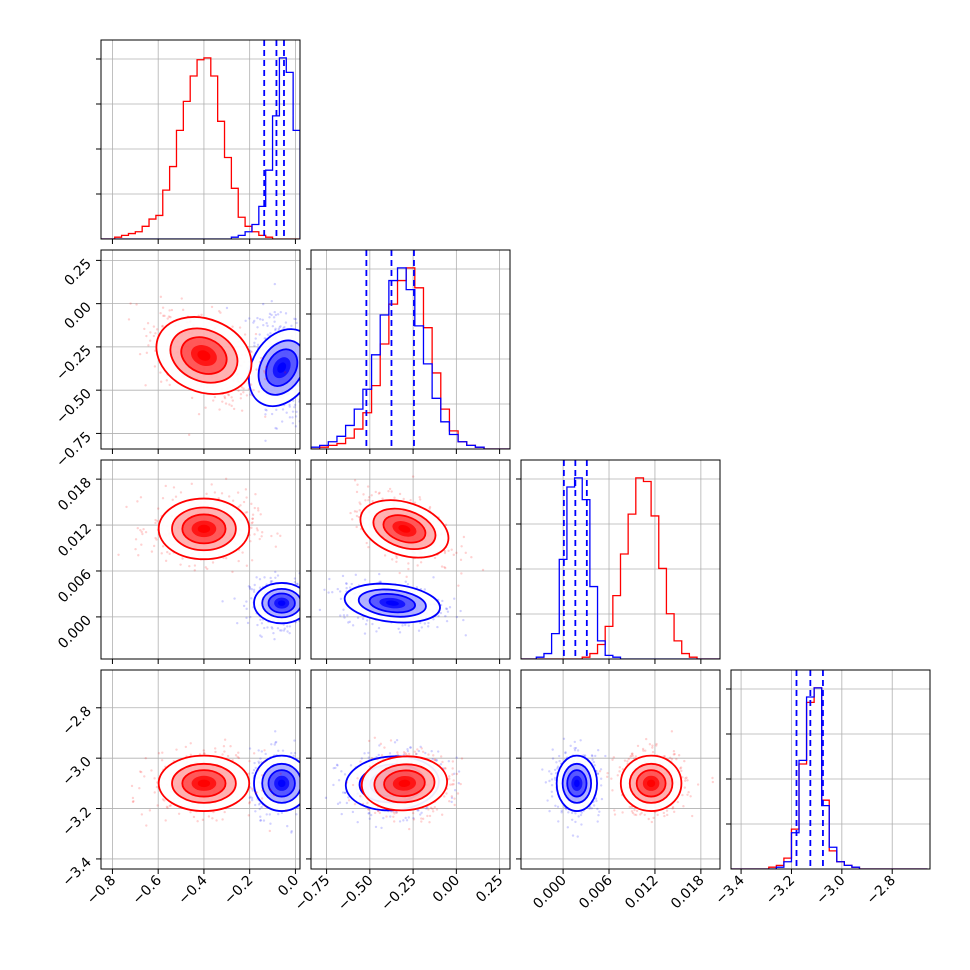 The width and height of the screenshot is (970, 970). What do you see at coordinates (76, 871) in the screenshot?
I see `y-tick-label: −3.4` at bounding box center [76, 871].